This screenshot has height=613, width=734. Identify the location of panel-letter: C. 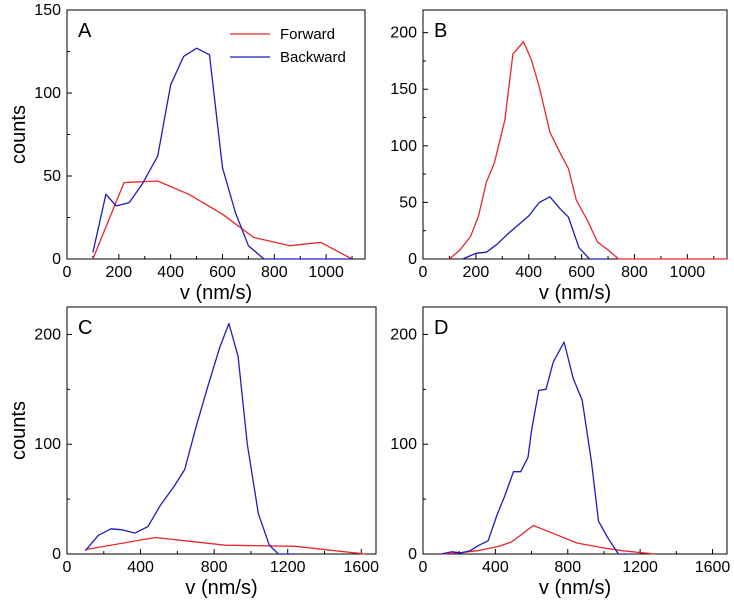
(85, 328).